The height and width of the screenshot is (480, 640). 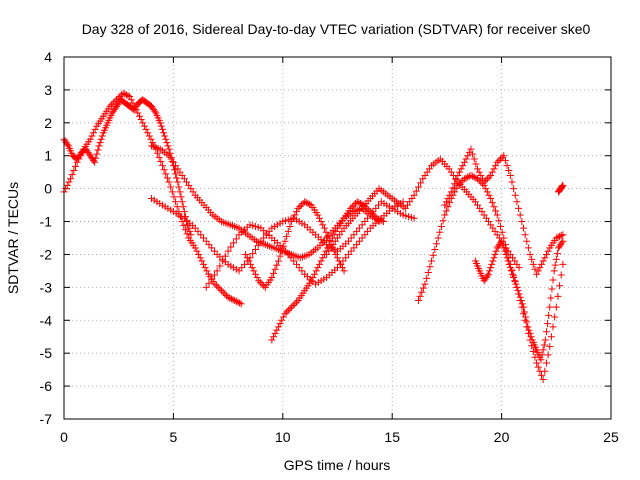 What do you see at coordinates (392, 437) in the screenshot?
I see `x-tick-label: 15` at bounding box center [392, 437].